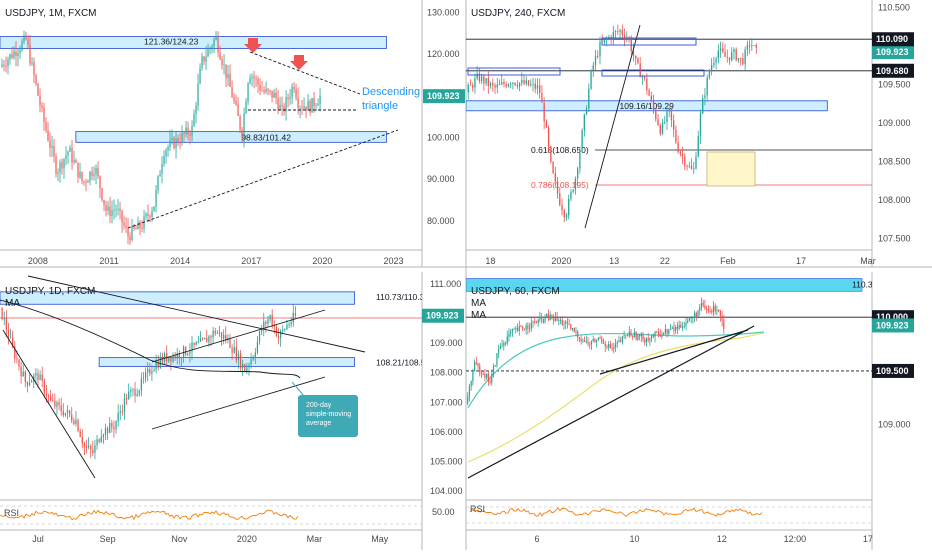 The width and height of the screenshot is (932, 555). What do you see at coordinates (298, 389) in the screenshot?
I see `callout-pointer` at bounding box center [298, 389].